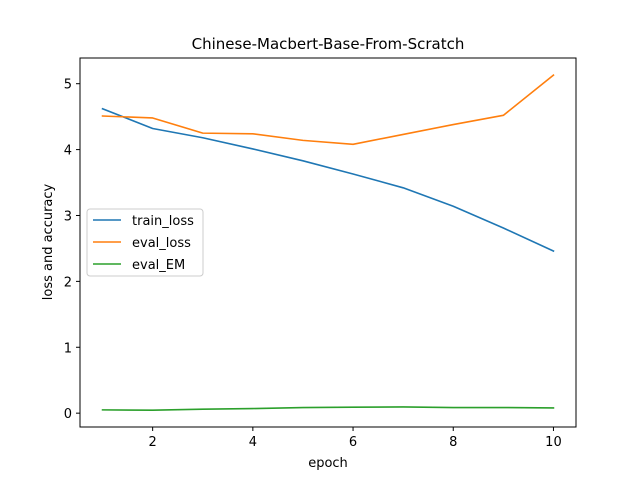 This screenshot has height=480, width=640. What do you see at coordinates (253, 442) in the screenshot?
I see `x-tick-label: 4` at bounding box center [253, 442].